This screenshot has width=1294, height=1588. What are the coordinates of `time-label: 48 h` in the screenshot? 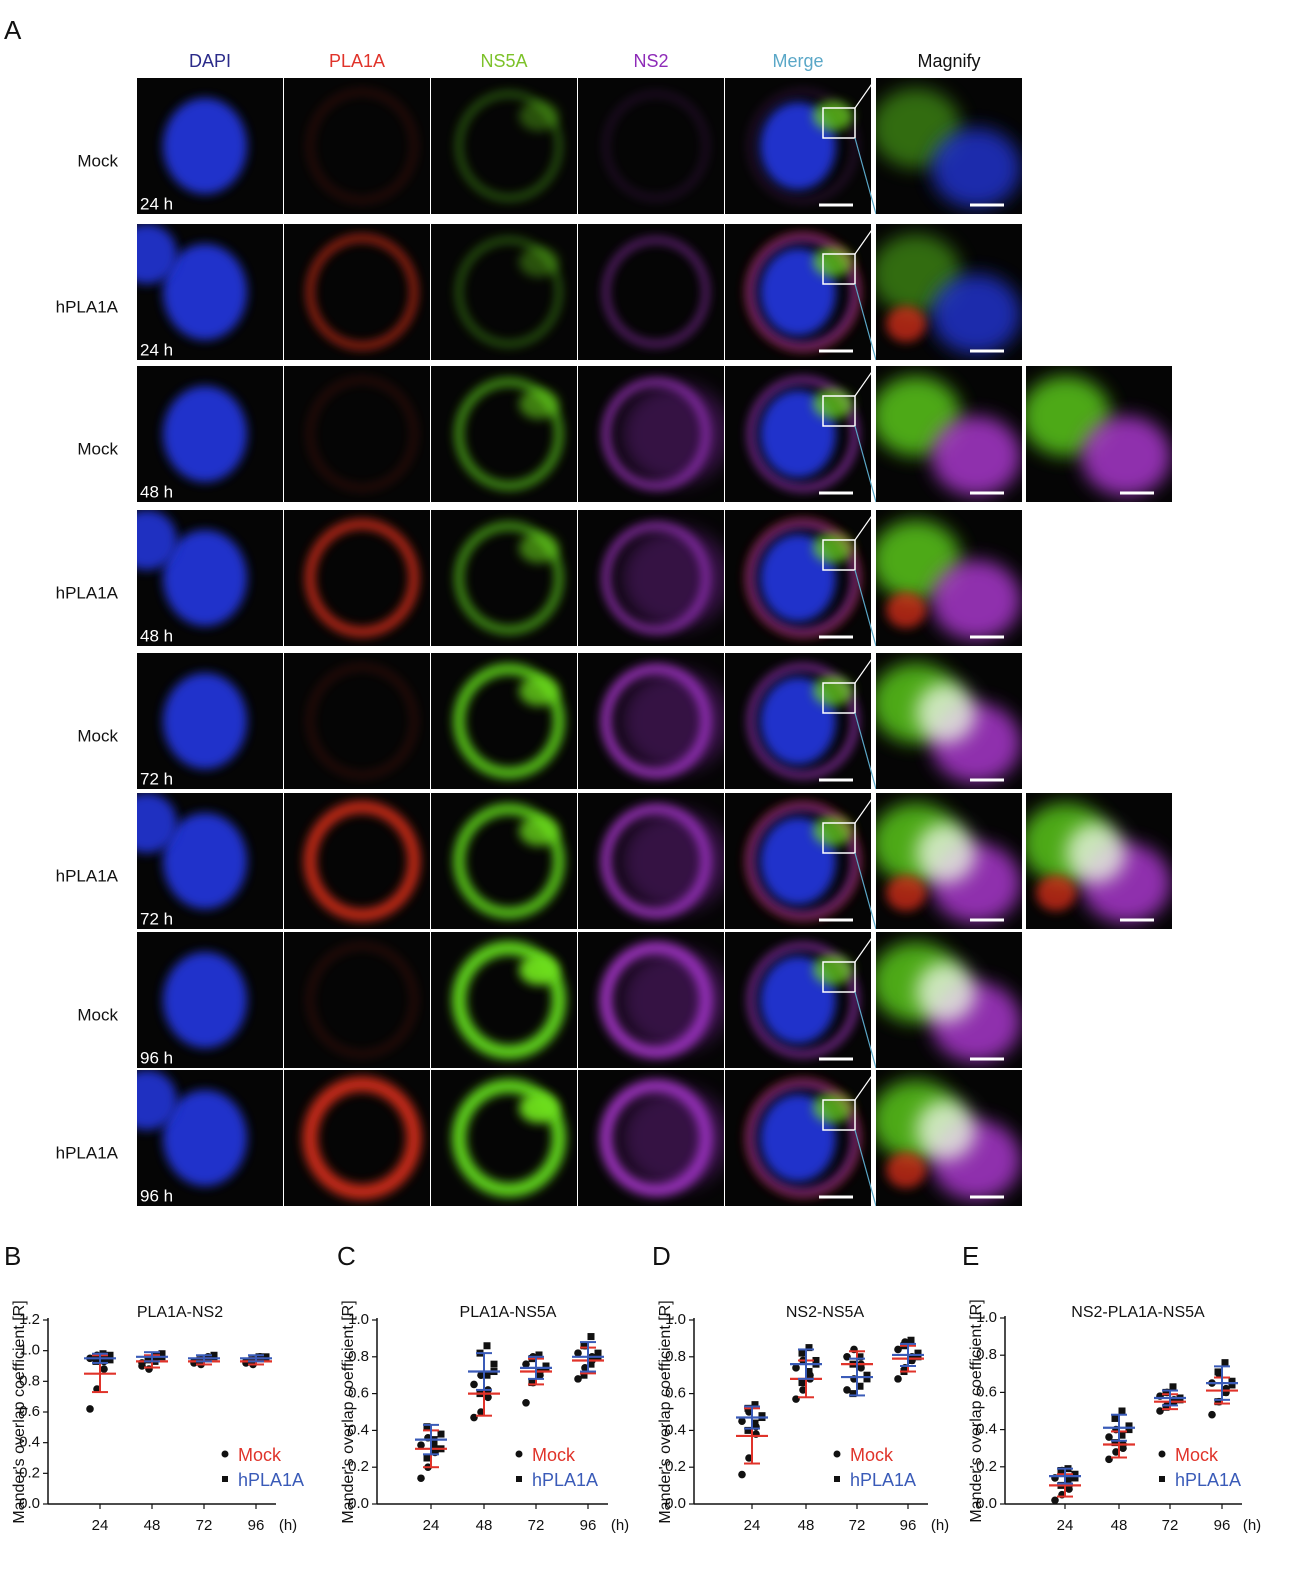 It's located at (156, 635).